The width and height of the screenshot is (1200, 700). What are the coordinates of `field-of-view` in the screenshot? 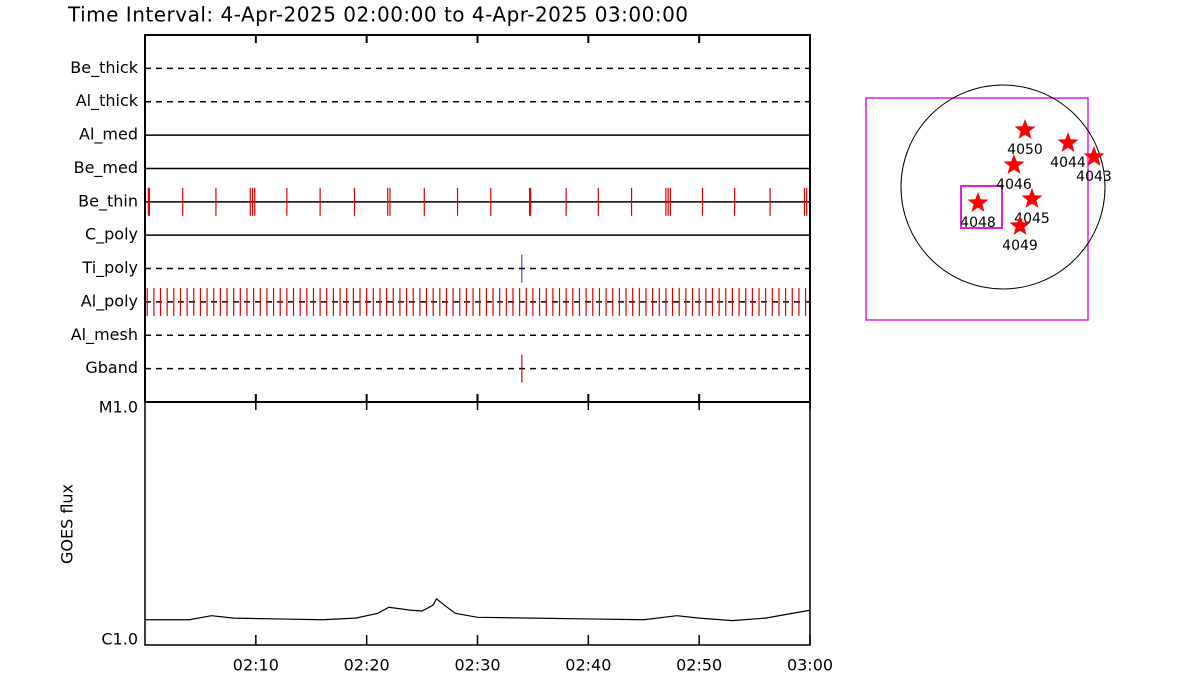 It's located at (977, 209).